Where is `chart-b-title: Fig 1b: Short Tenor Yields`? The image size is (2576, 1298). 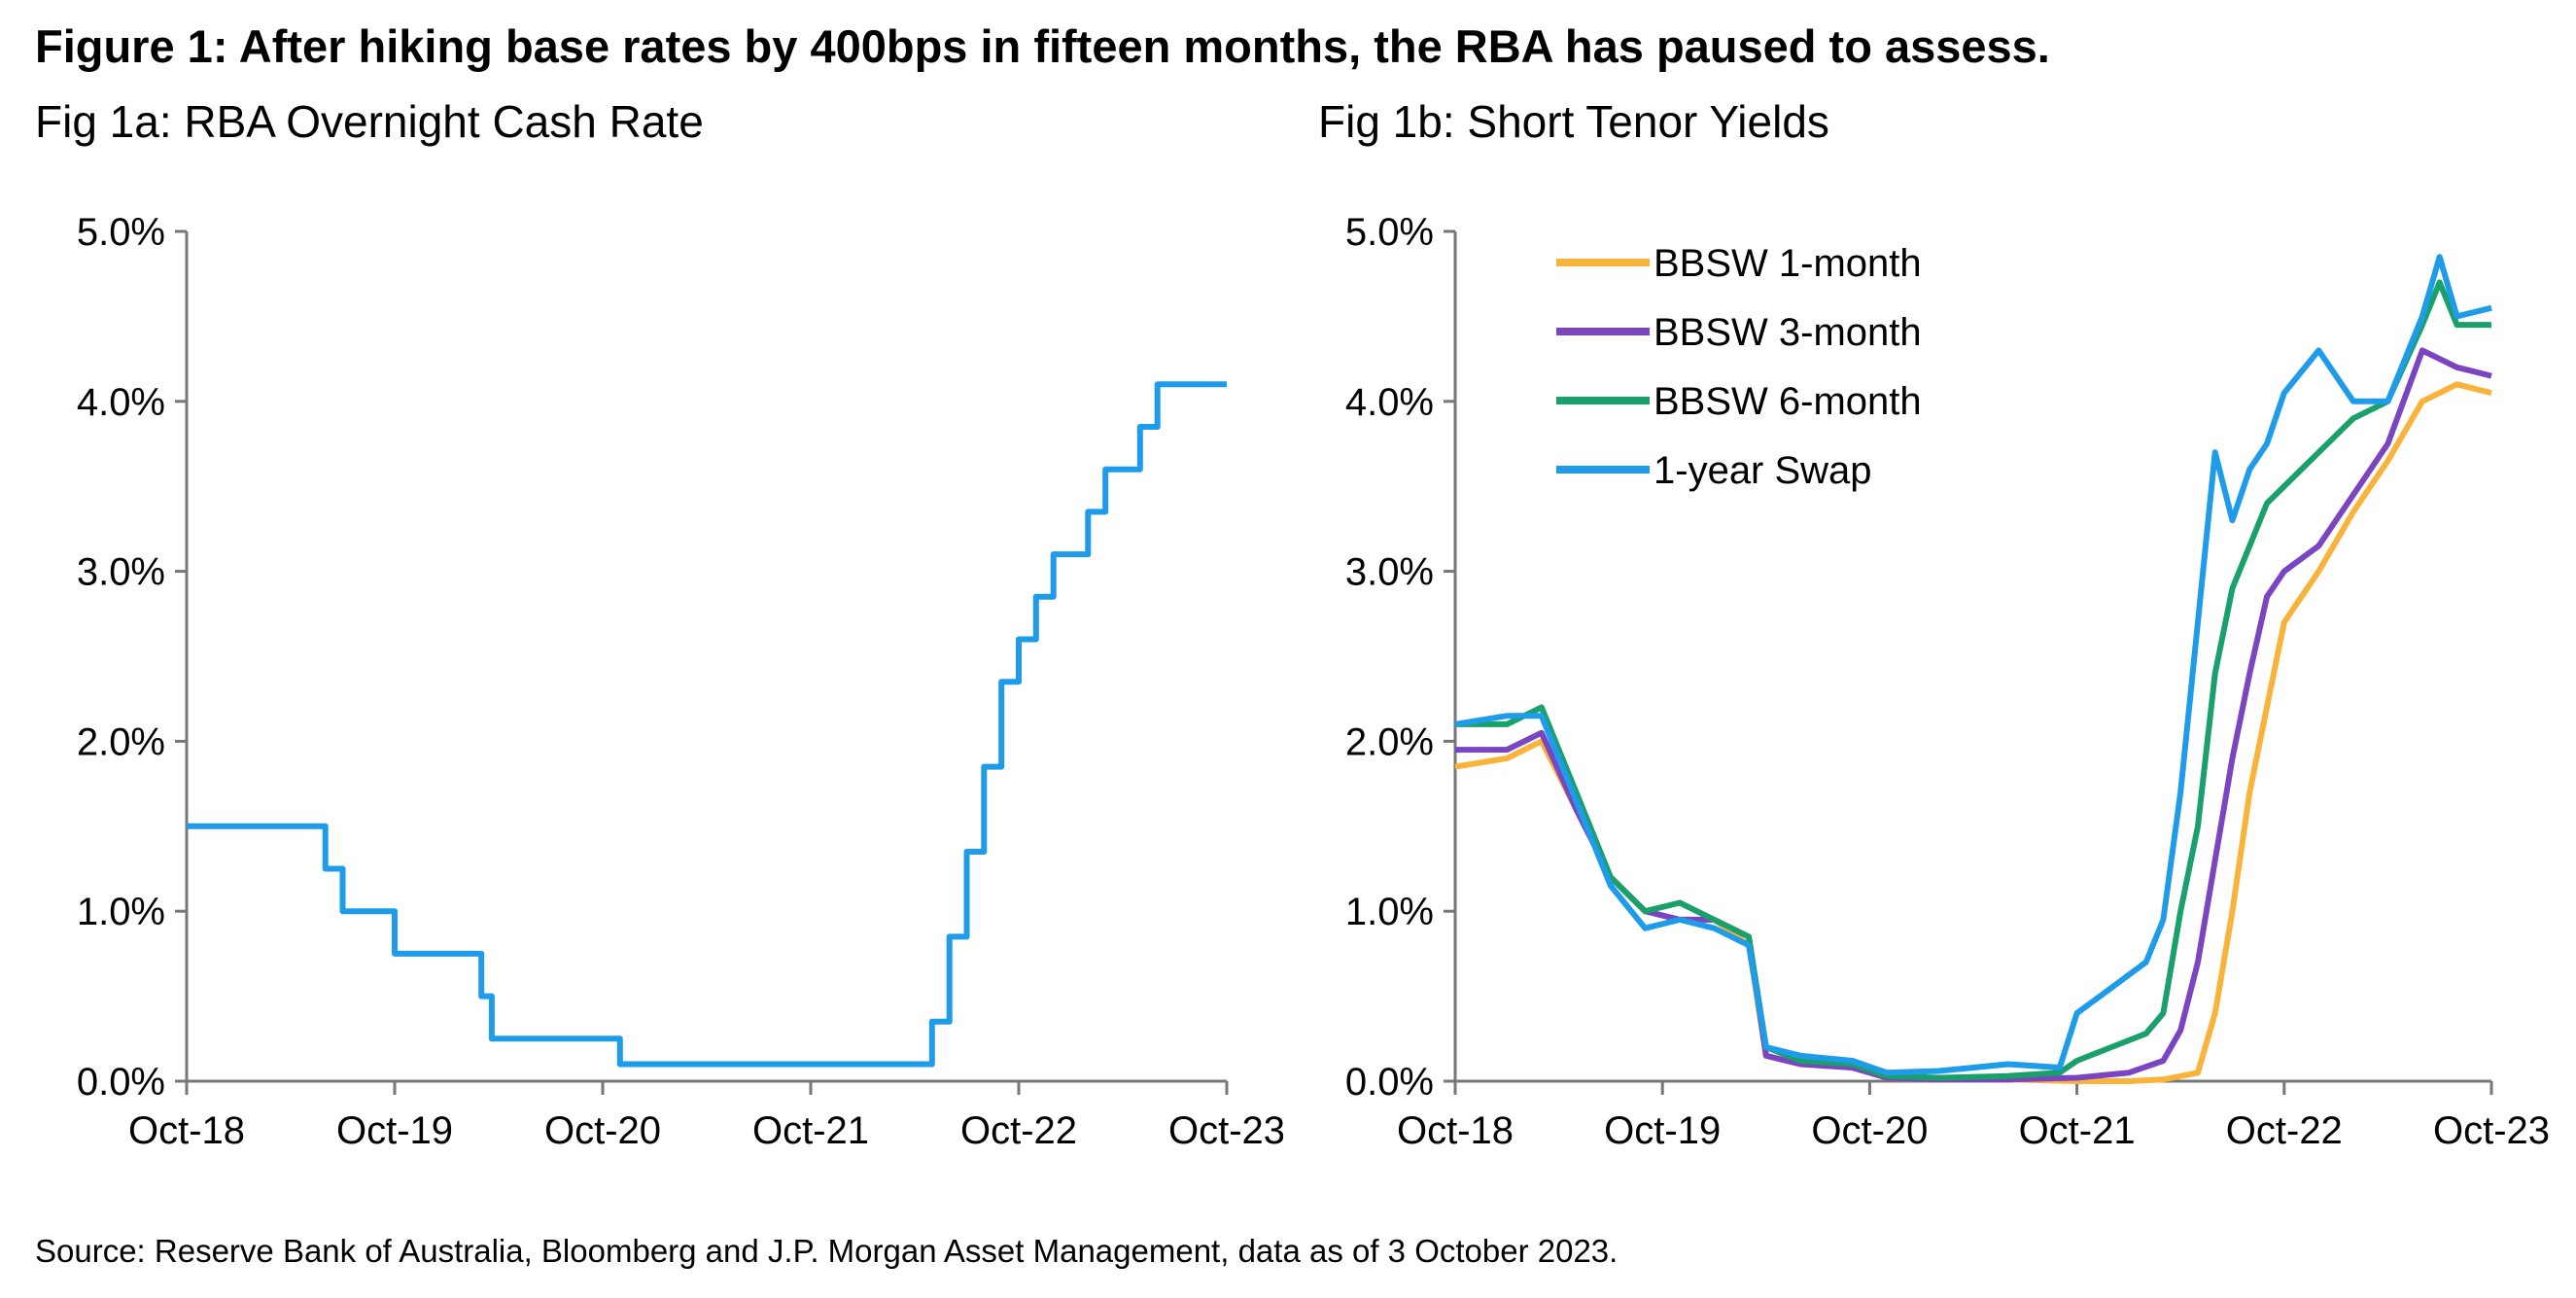 chart-b-title: Fig 1b: Short Tenor Yields is located at coordinates (1573, 121).